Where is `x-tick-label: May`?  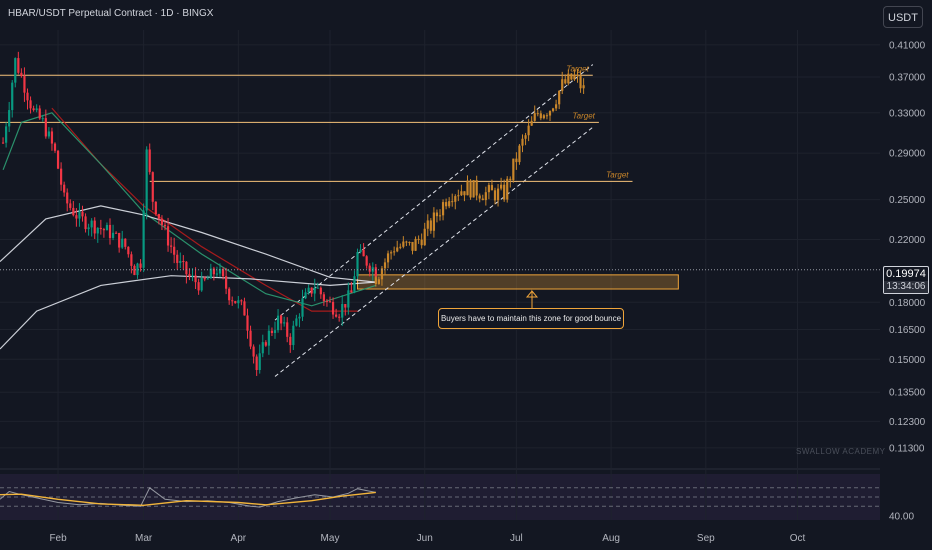 x-tick-label: May is located at coordinates (330, 538).